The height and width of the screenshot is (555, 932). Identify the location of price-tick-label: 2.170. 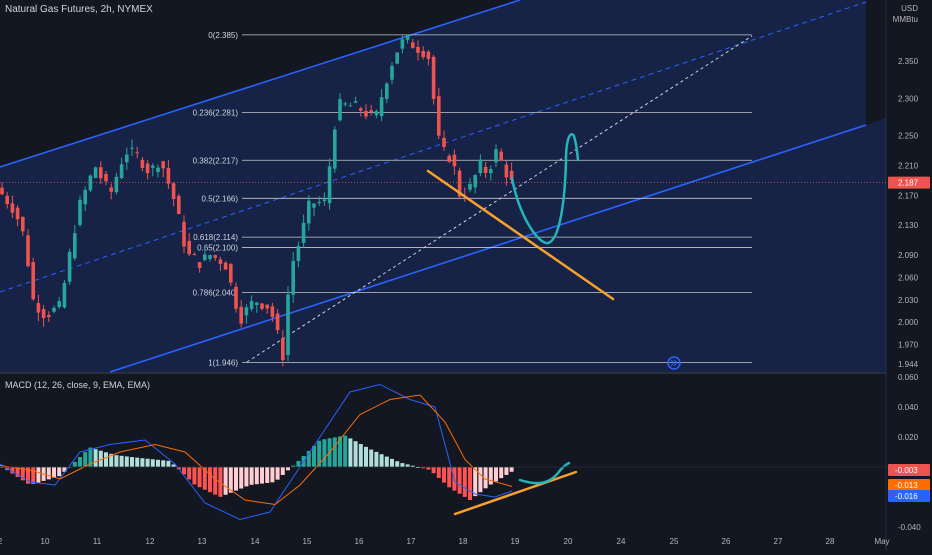
(908, 195).